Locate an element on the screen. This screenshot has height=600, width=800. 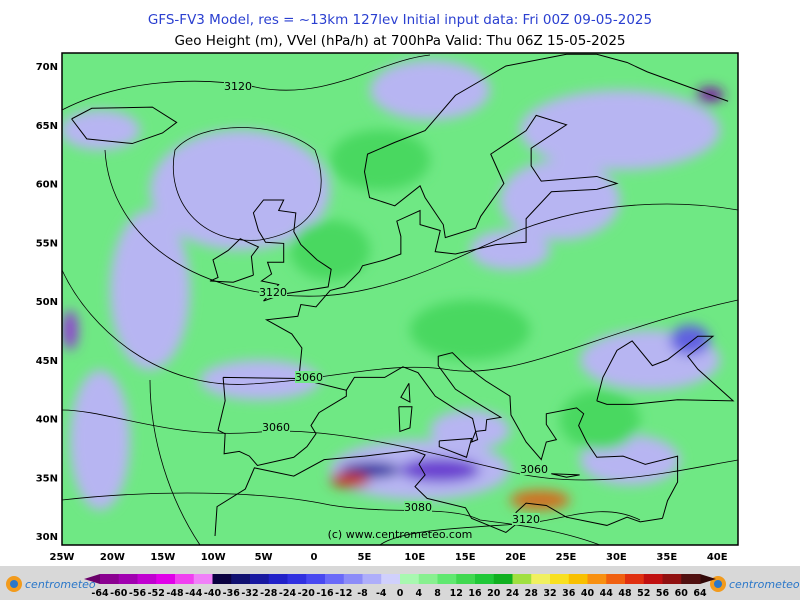
colorbar-label: -64 is located at coordinates (100, 593).